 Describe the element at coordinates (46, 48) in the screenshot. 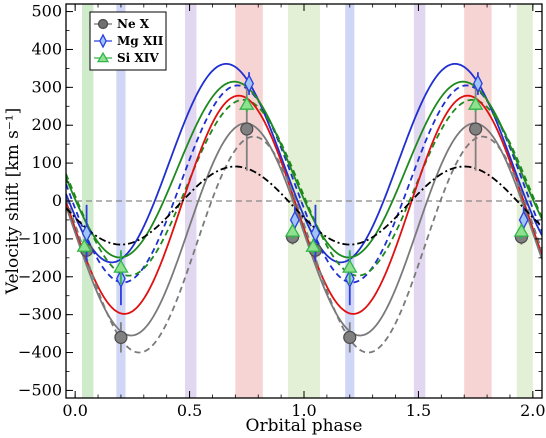

I see `y-tick-label-9: 400` at that location.